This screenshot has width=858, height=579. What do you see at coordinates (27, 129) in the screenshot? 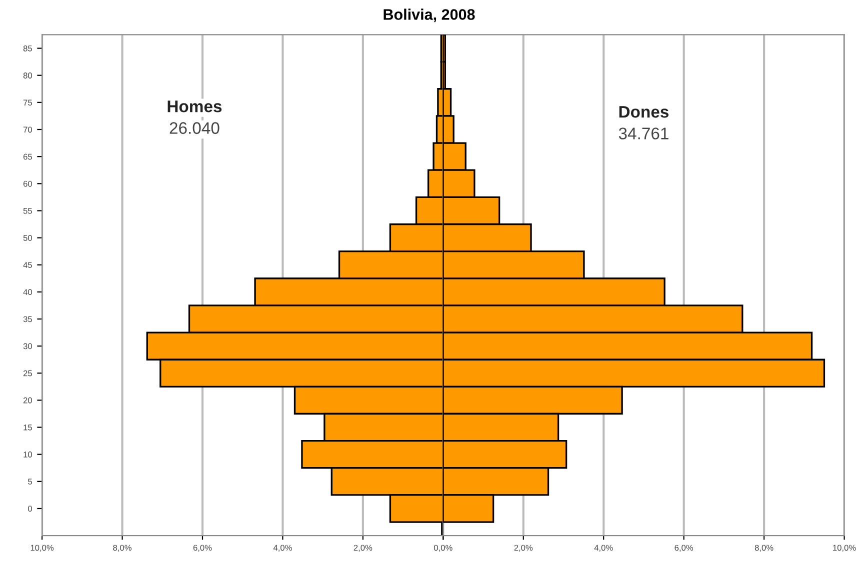
I see `y-tick-label: 70` at bounding box center [27, 129].